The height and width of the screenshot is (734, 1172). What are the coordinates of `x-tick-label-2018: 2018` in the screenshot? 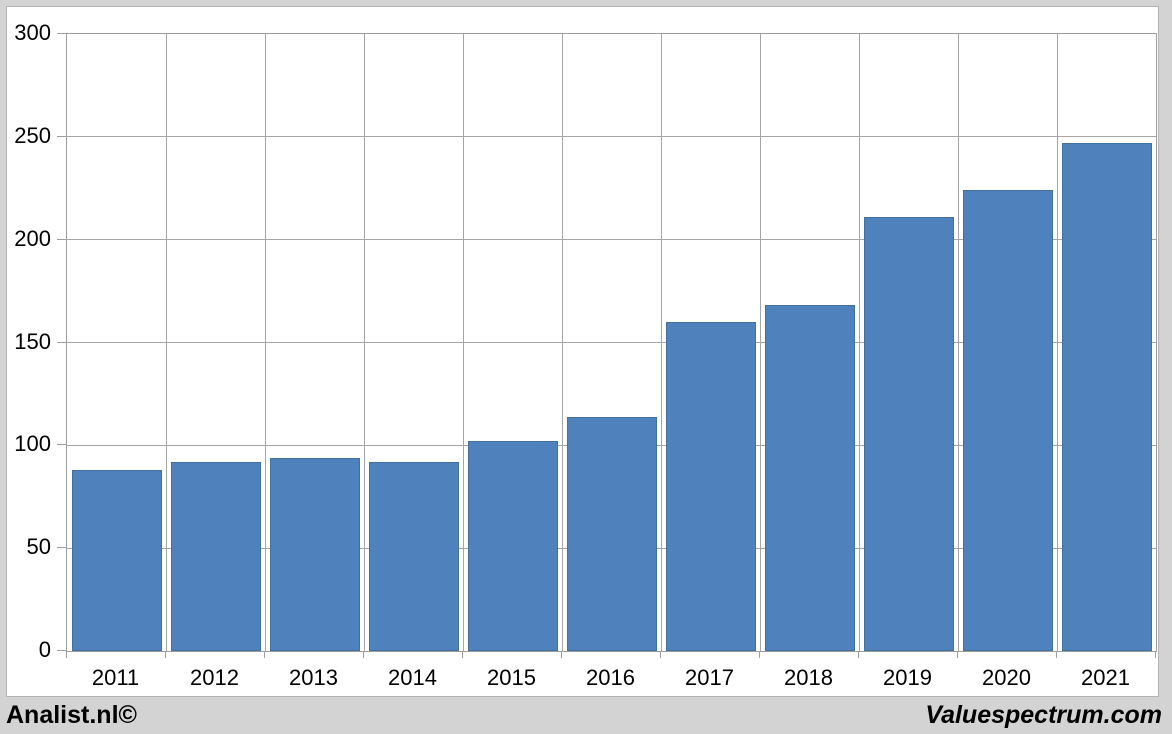 It's located at (808, 677).